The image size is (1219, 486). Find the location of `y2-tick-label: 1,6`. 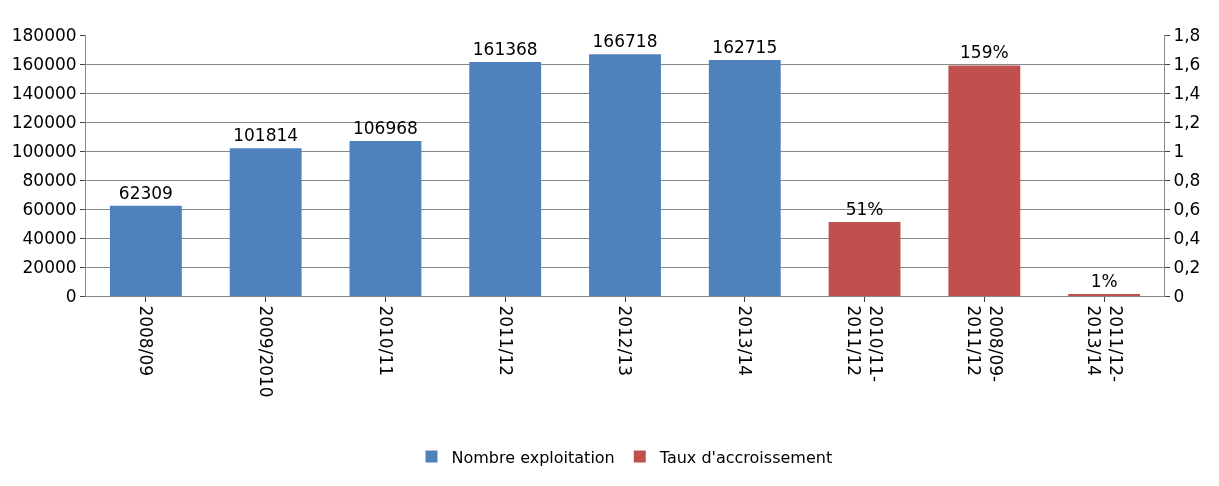

y2-tick-label: 1,6 is located at coordinates (1187, 63).